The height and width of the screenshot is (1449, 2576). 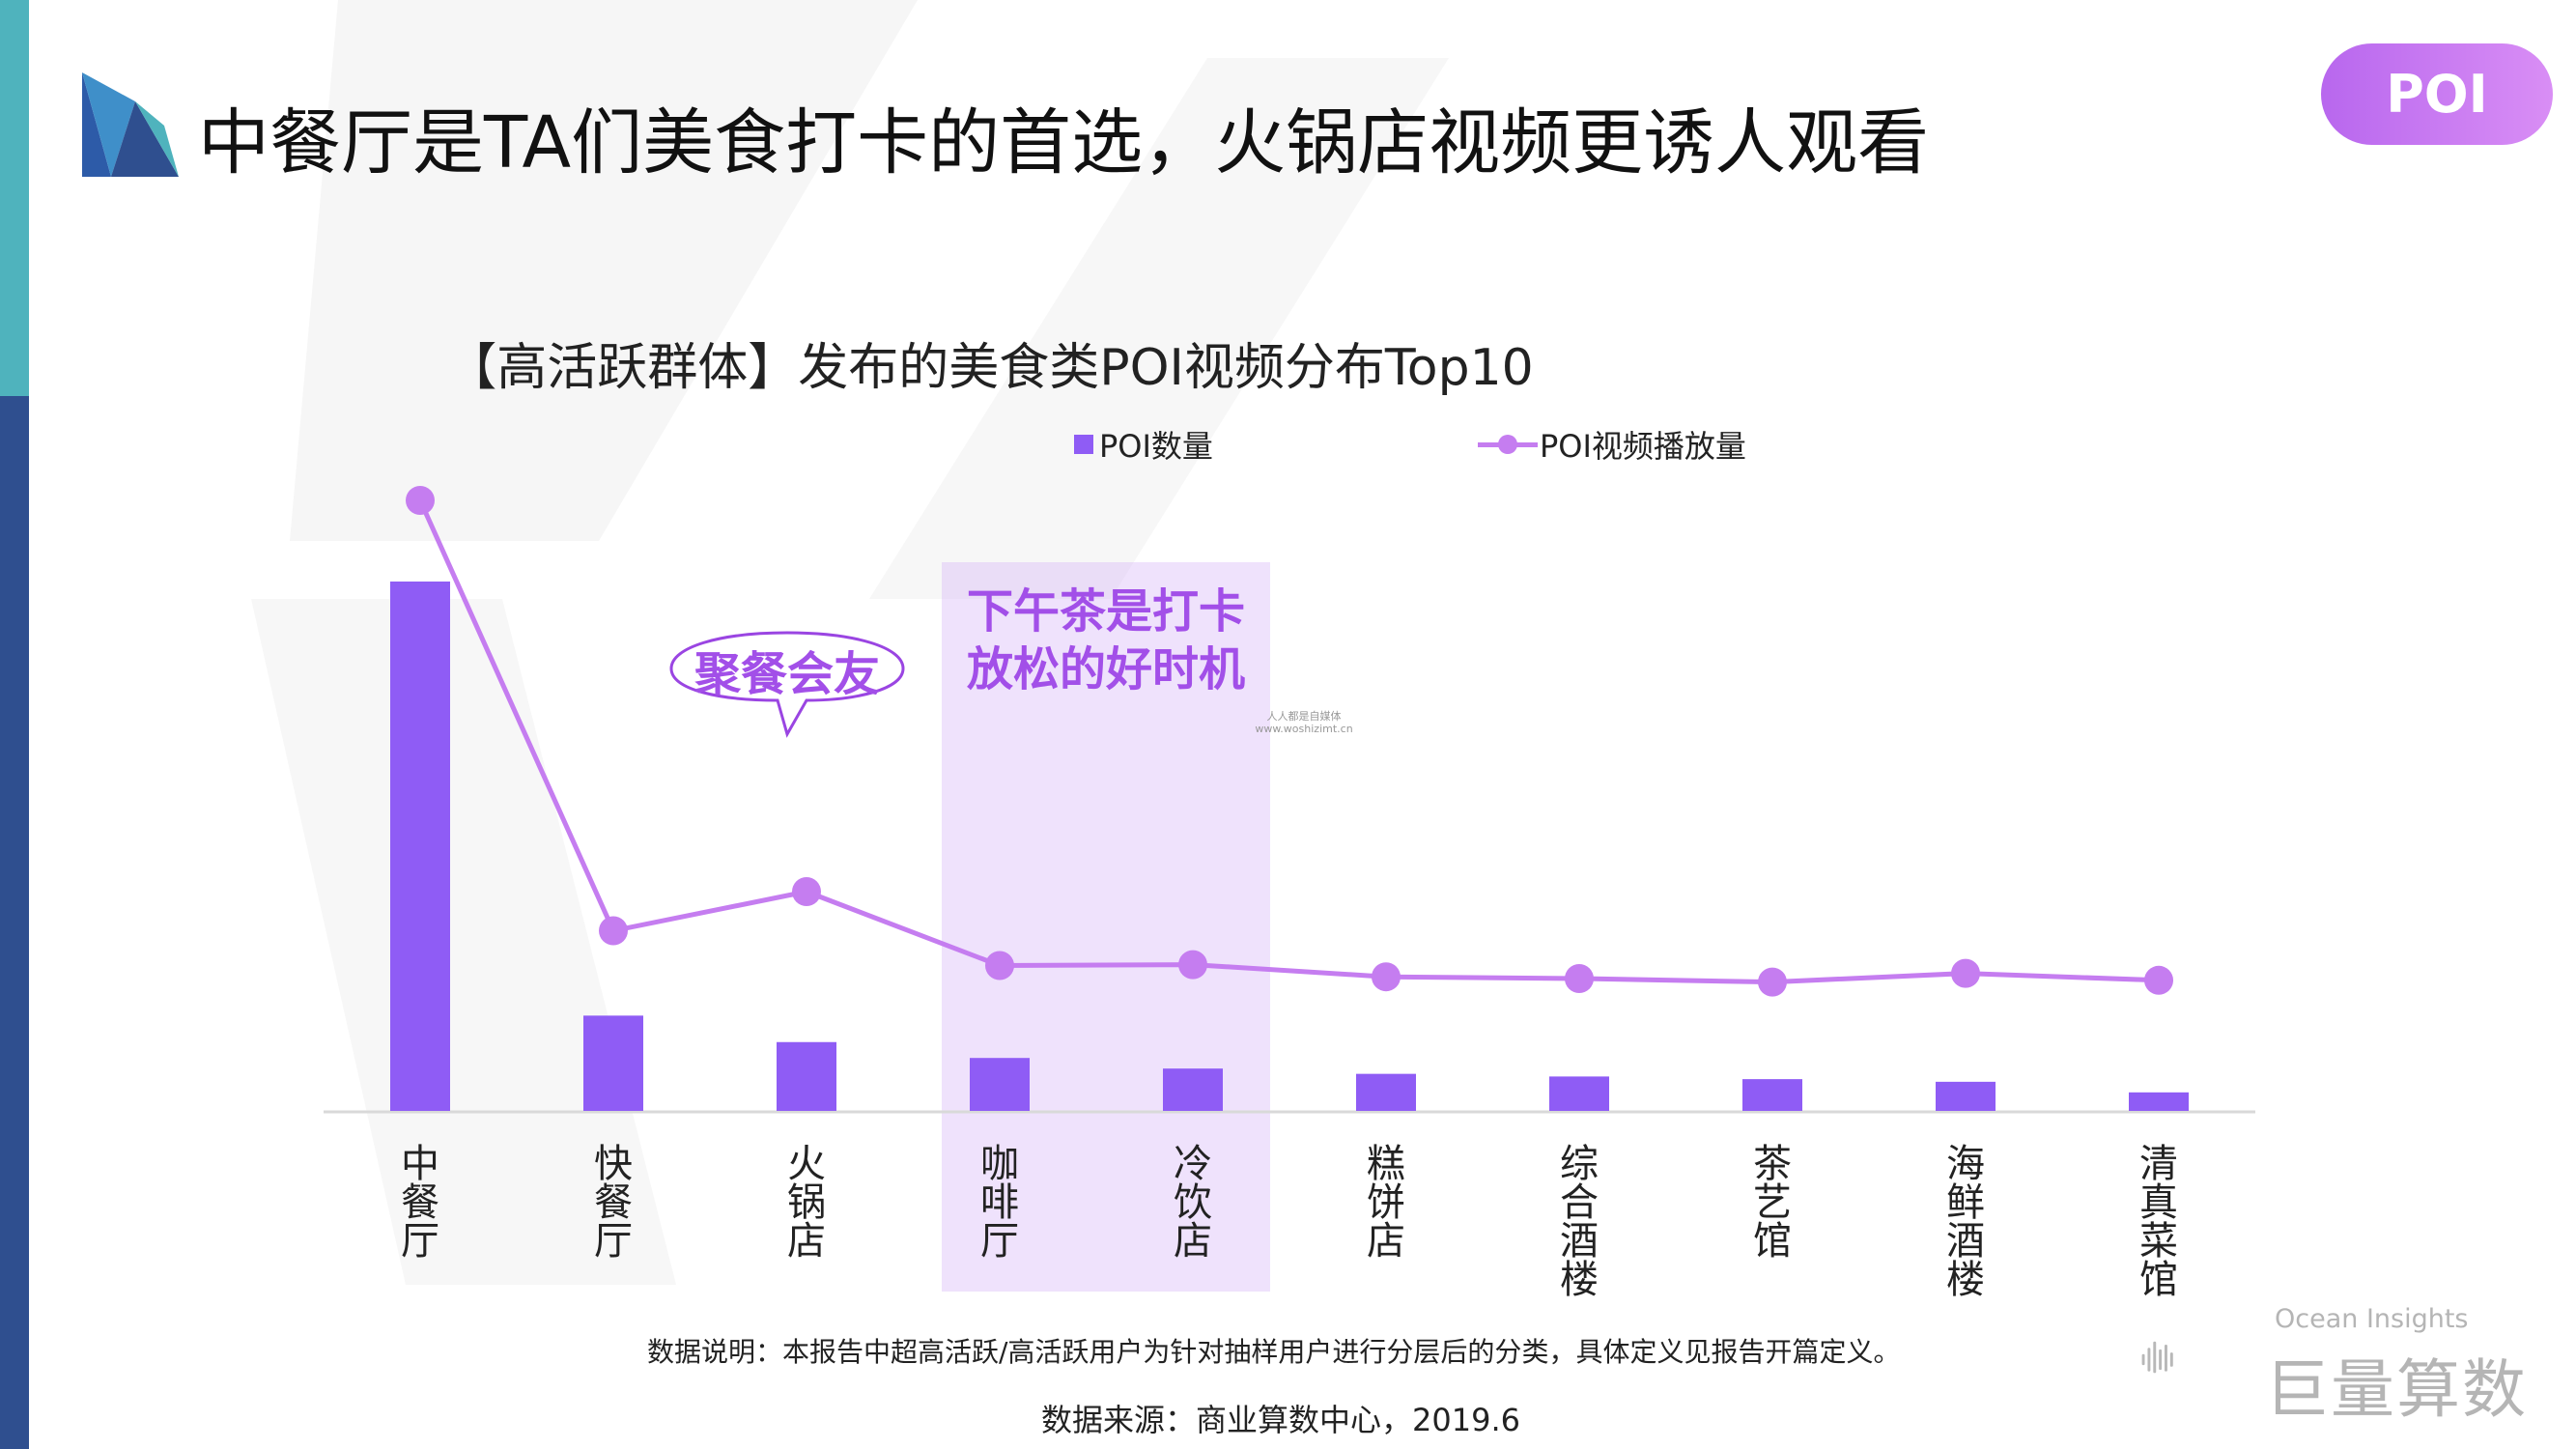 I want to click on category-label-6: 综合酒楼, so click(x=1579, y=1222).